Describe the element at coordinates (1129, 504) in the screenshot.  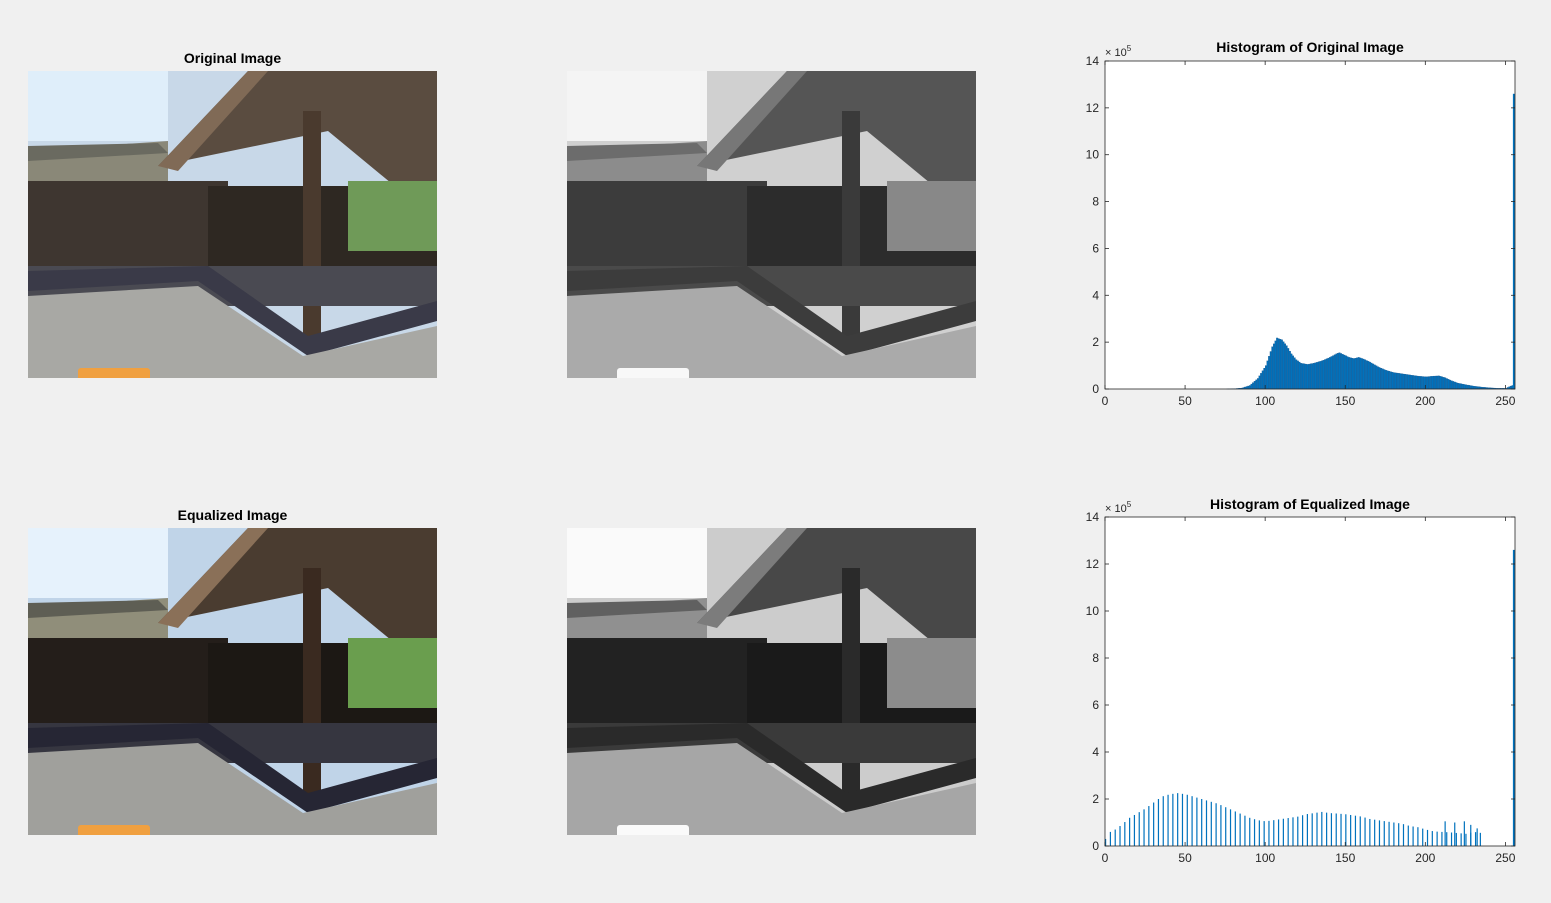
I see `y-exponent-power: 5` at that location.